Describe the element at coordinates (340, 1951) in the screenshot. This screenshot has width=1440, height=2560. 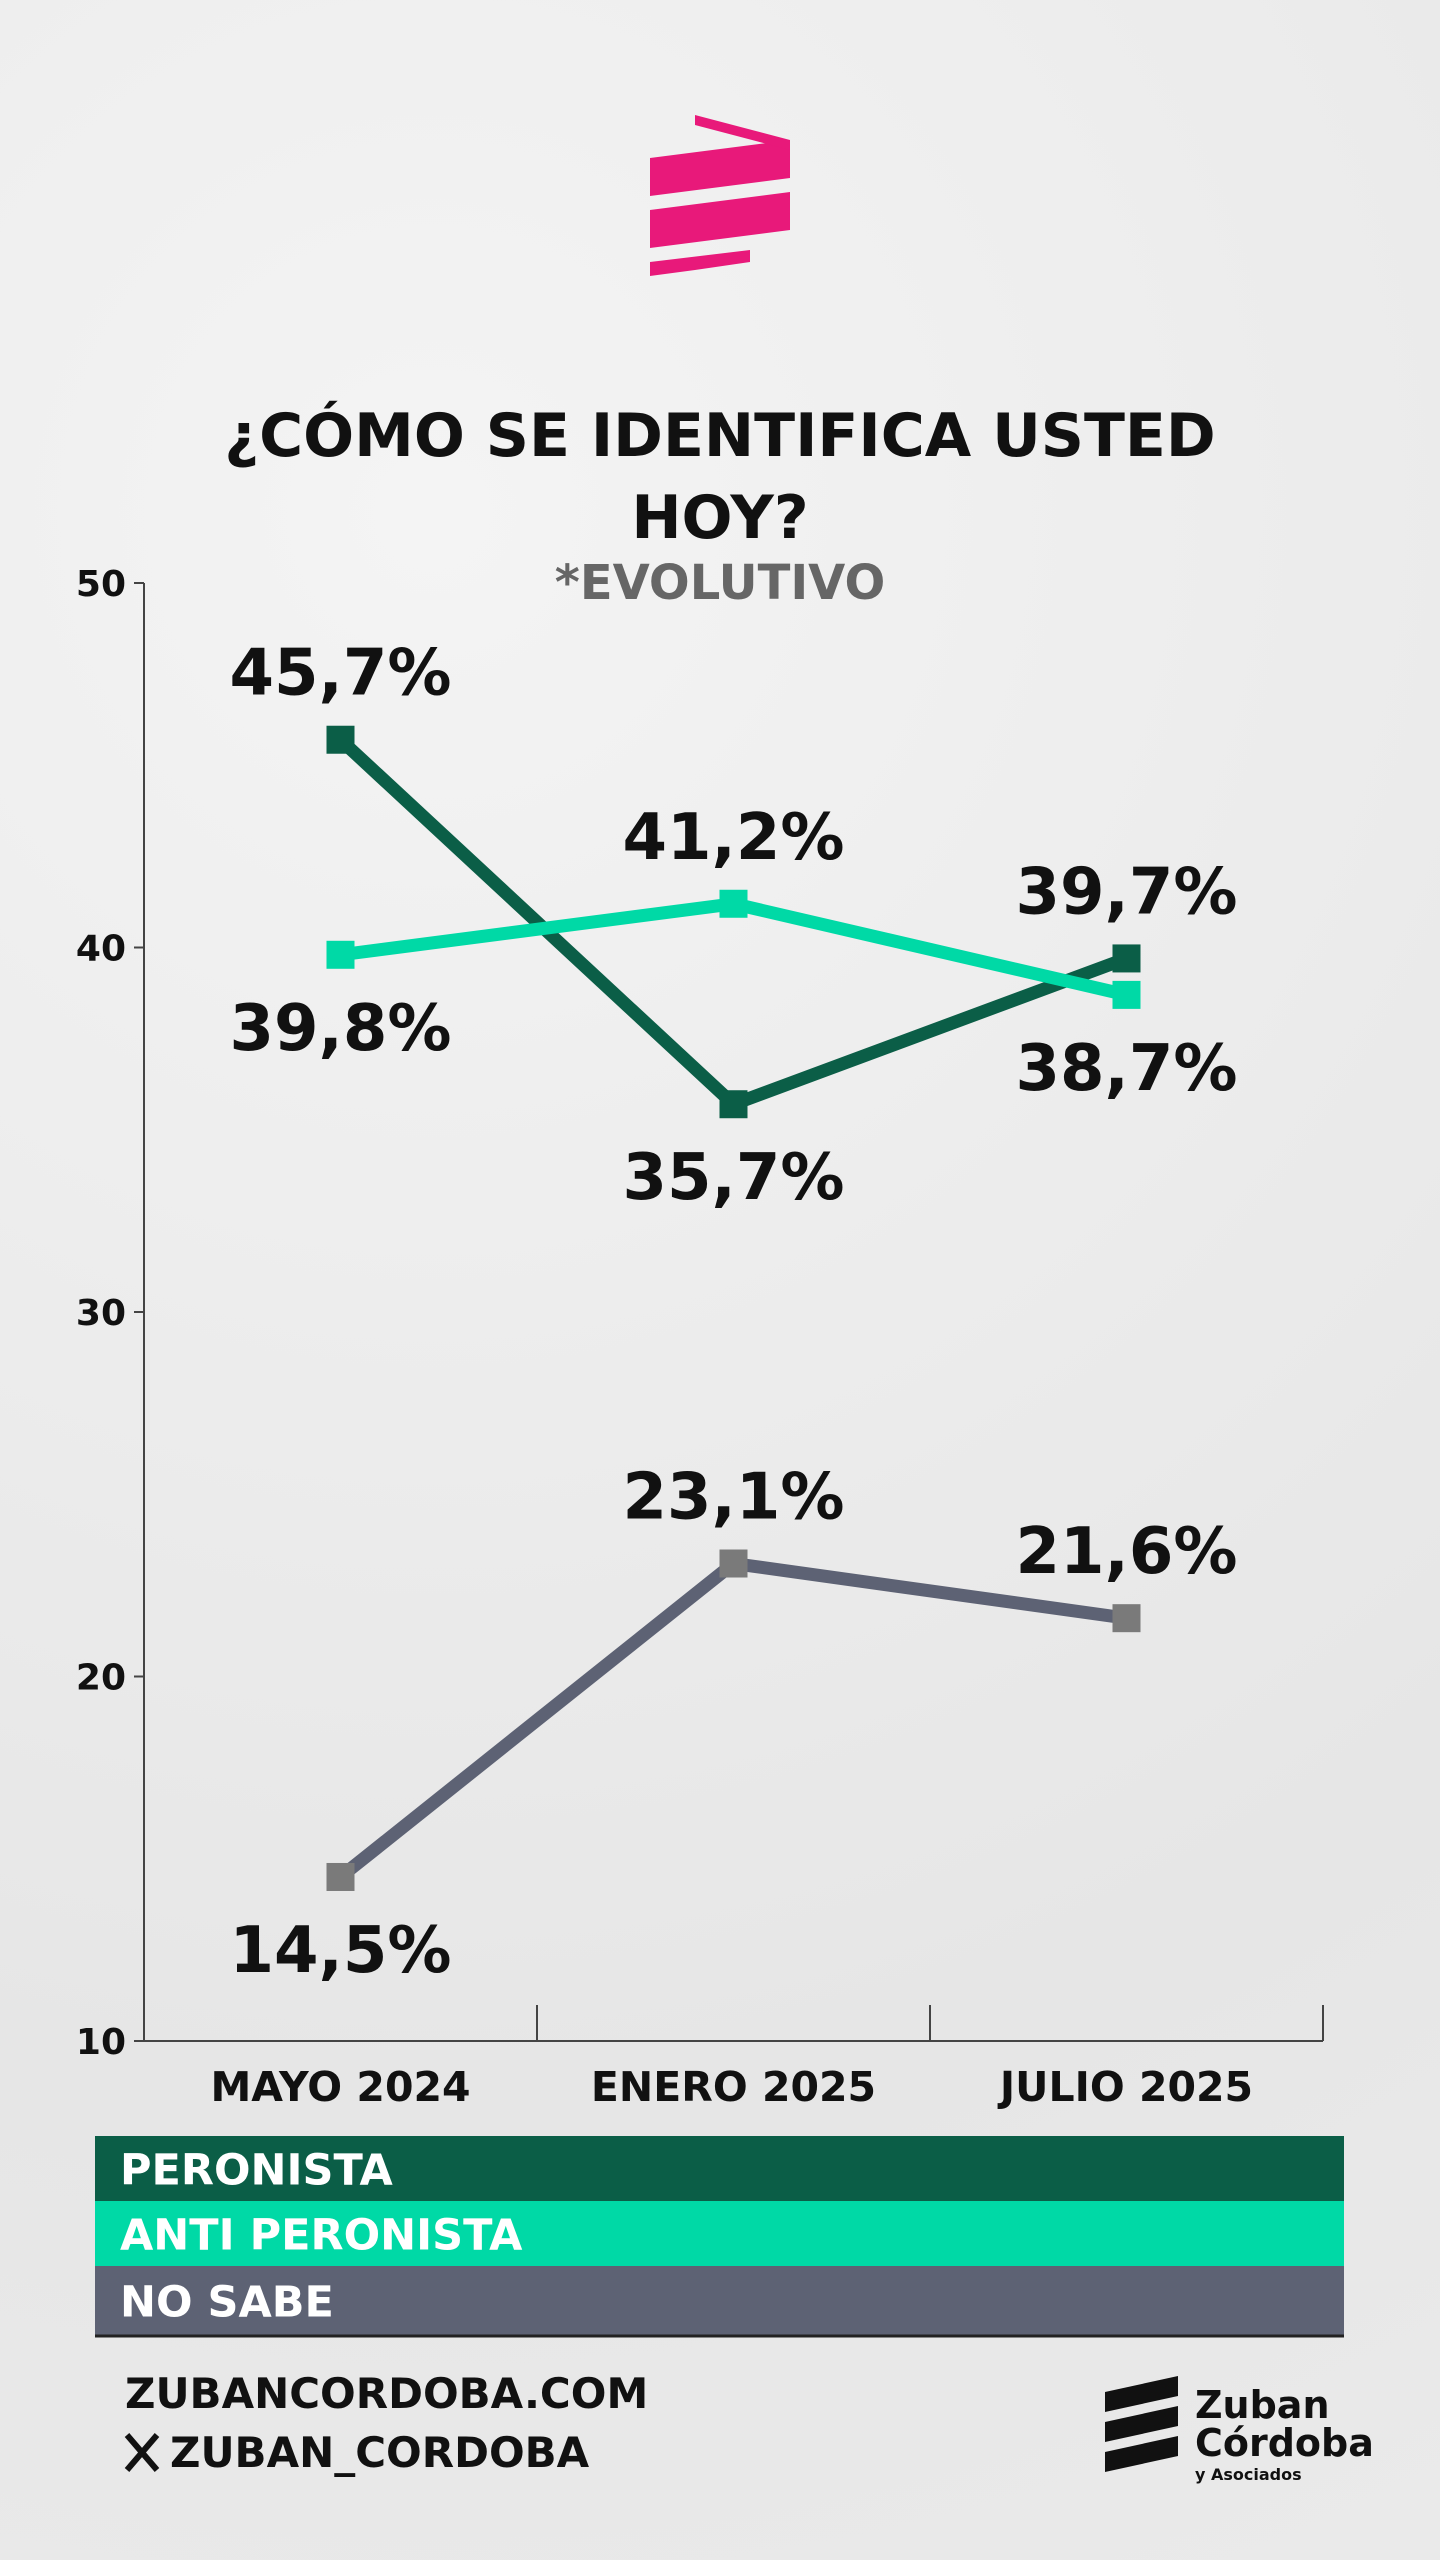
I see `value-label: 14,5%` at that location.